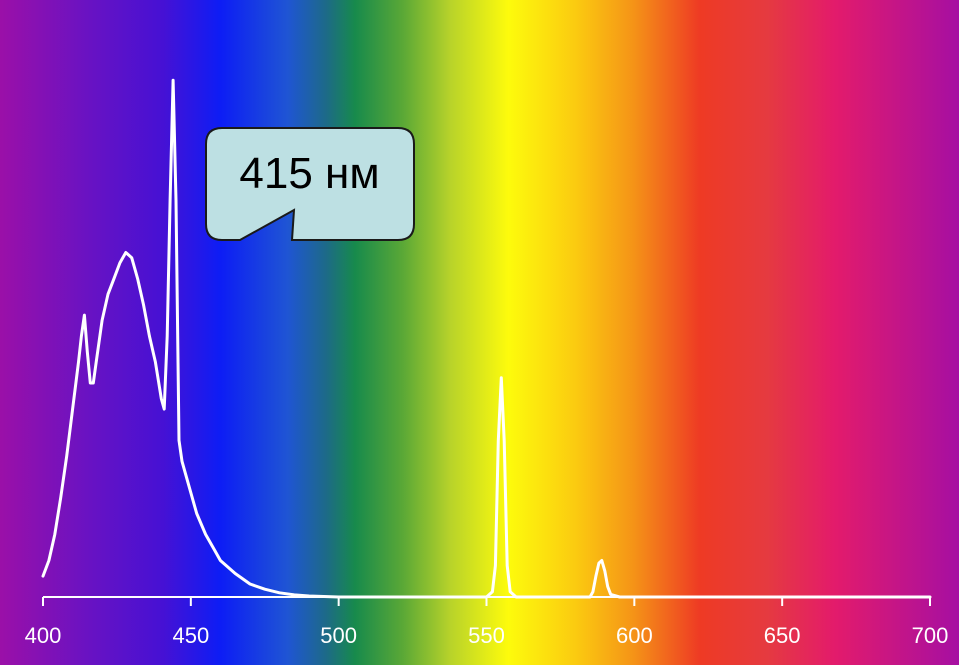 The height and width of the screenshot is (665, 959). I want to click on x-tick-label: 700, so click(930, 635).